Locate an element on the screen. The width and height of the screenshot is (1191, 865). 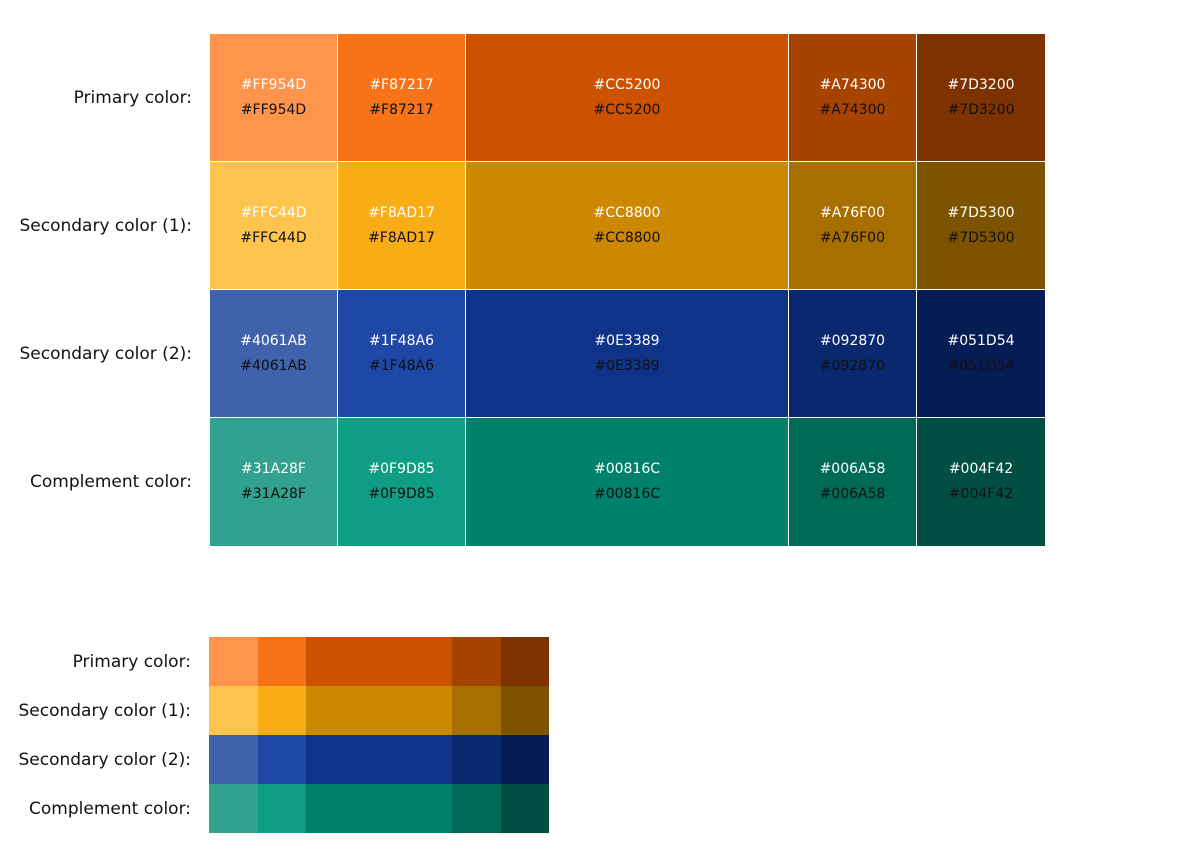
hex-label-dark: #F8AD17 is located at coordinates (401, 237).